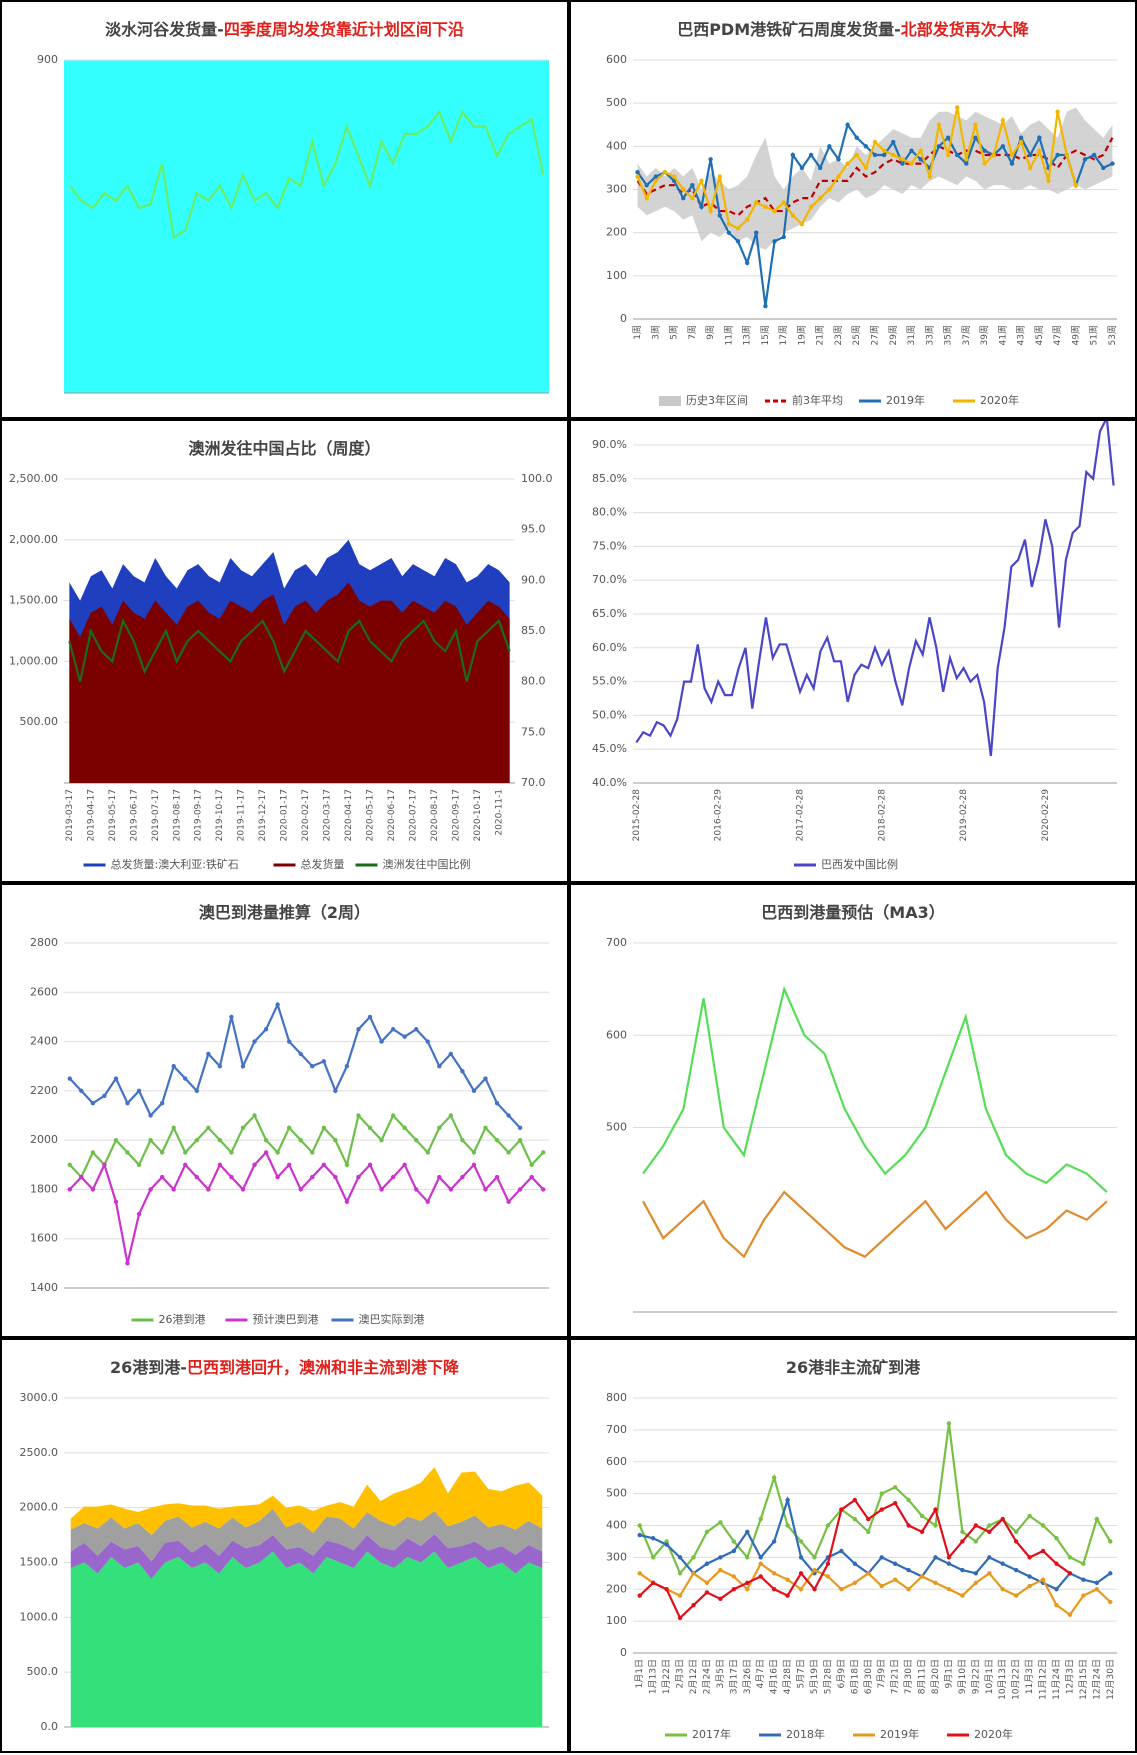 The image size is (1137, 1755). Describe the element at coordinates (984, 335) in the screenshot. I see `x-tick-label: 39周` at that location.